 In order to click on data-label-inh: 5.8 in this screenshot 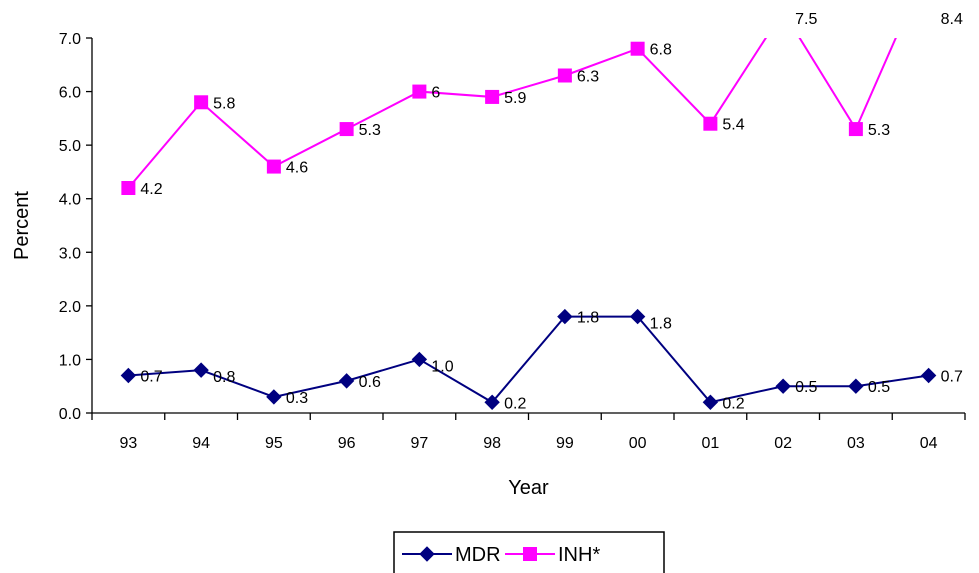, I will do `click(224, 103)`.